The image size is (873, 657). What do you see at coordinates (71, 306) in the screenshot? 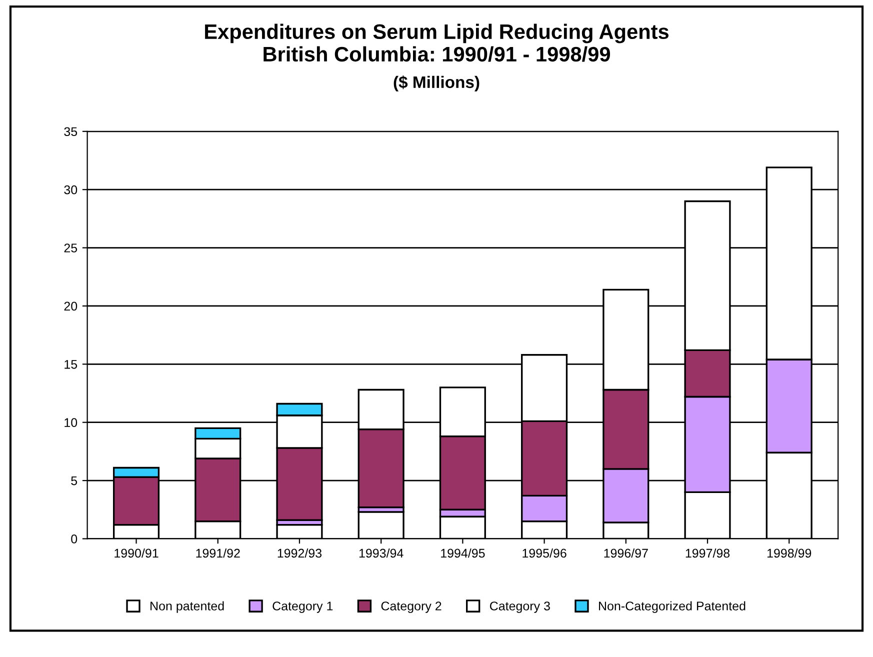
I see `y-tick-label: 20` at bounding box center [71, 306].